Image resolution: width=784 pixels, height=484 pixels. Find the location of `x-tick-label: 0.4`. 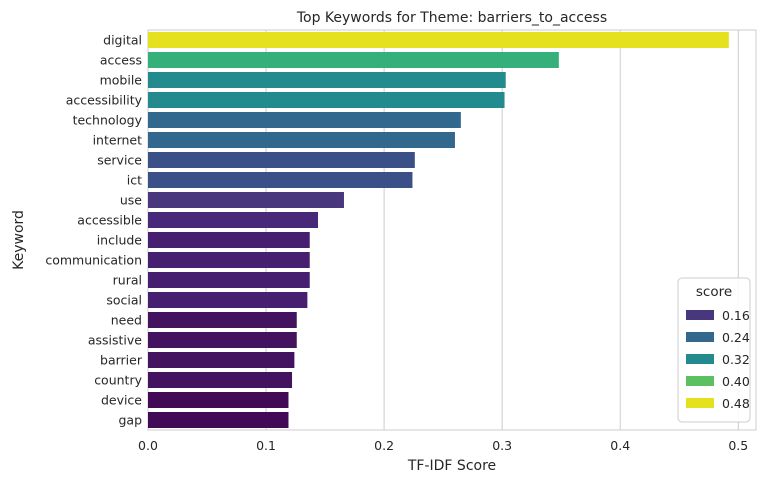

x-tick-label: 0.4 is located at coordinates (620, 445).